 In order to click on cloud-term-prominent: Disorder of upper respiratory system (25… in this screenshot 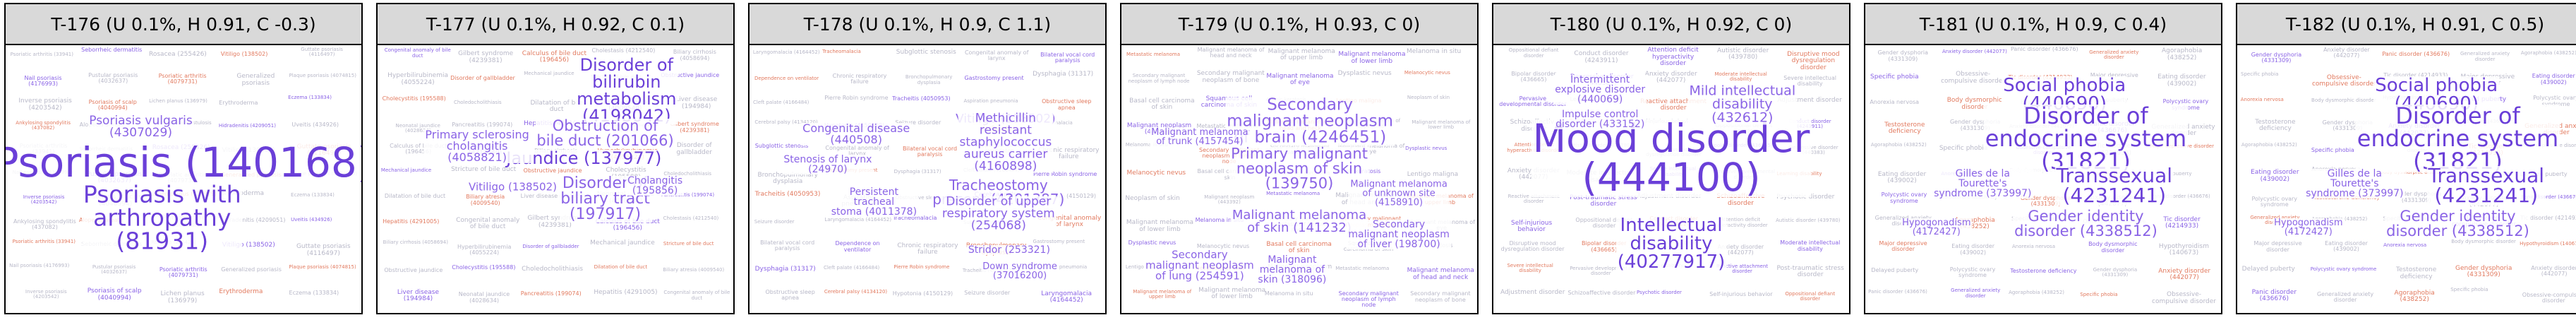, I will do `click(999, 214)`.